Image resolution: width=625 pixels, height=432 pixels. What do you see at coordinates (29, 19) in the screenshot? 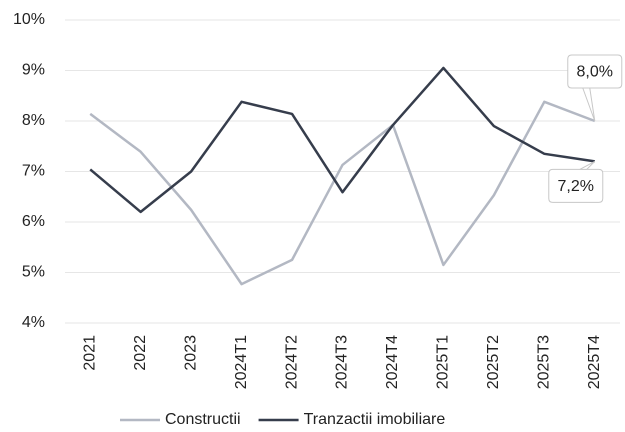
I see `y-tick-label: 10%` at bounding box center [29, 19].